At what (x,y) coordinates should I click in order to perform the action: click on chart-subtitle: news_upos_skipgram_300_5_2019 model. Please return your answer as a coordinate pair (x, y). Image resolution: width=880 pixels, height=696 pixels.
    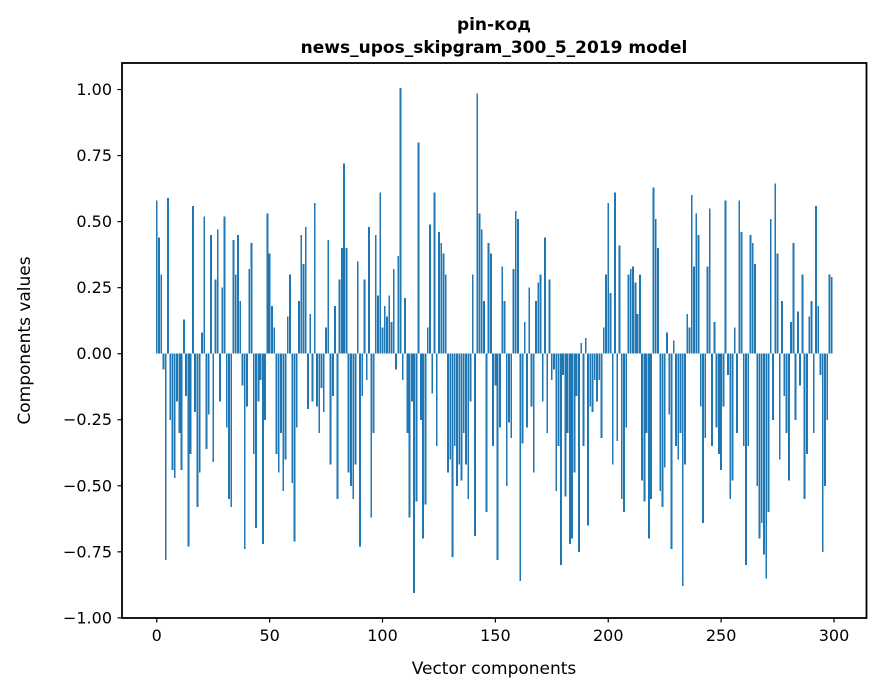
    Looking at the image, I should click on (494, 48).